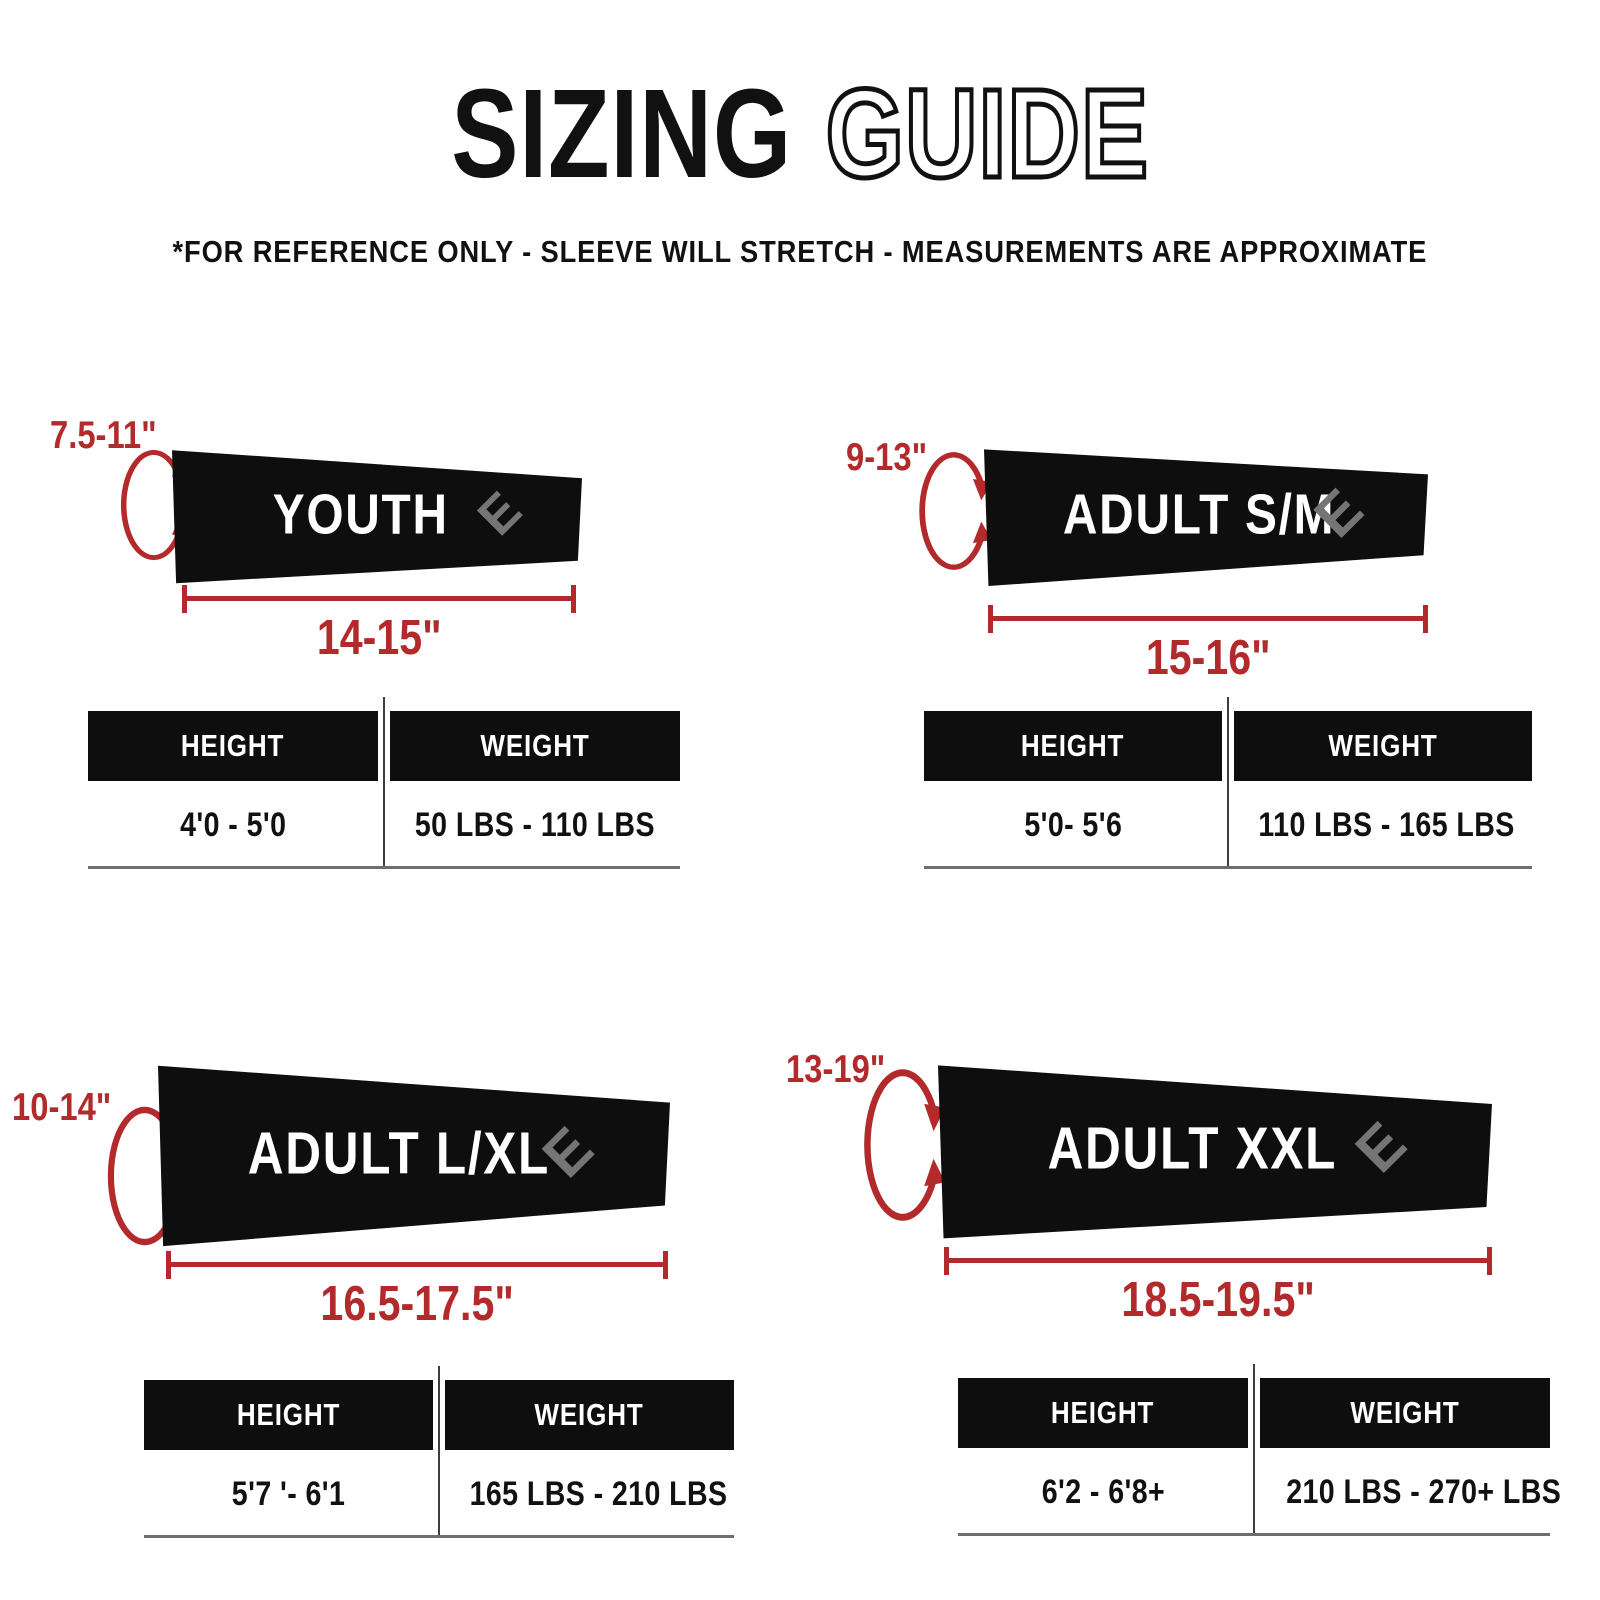 This screenshot has height=1600, width=1600. Describe the element at coordinates (987, 133) in the screenshot. I see `title-word-outline: GUIDE` at that location.